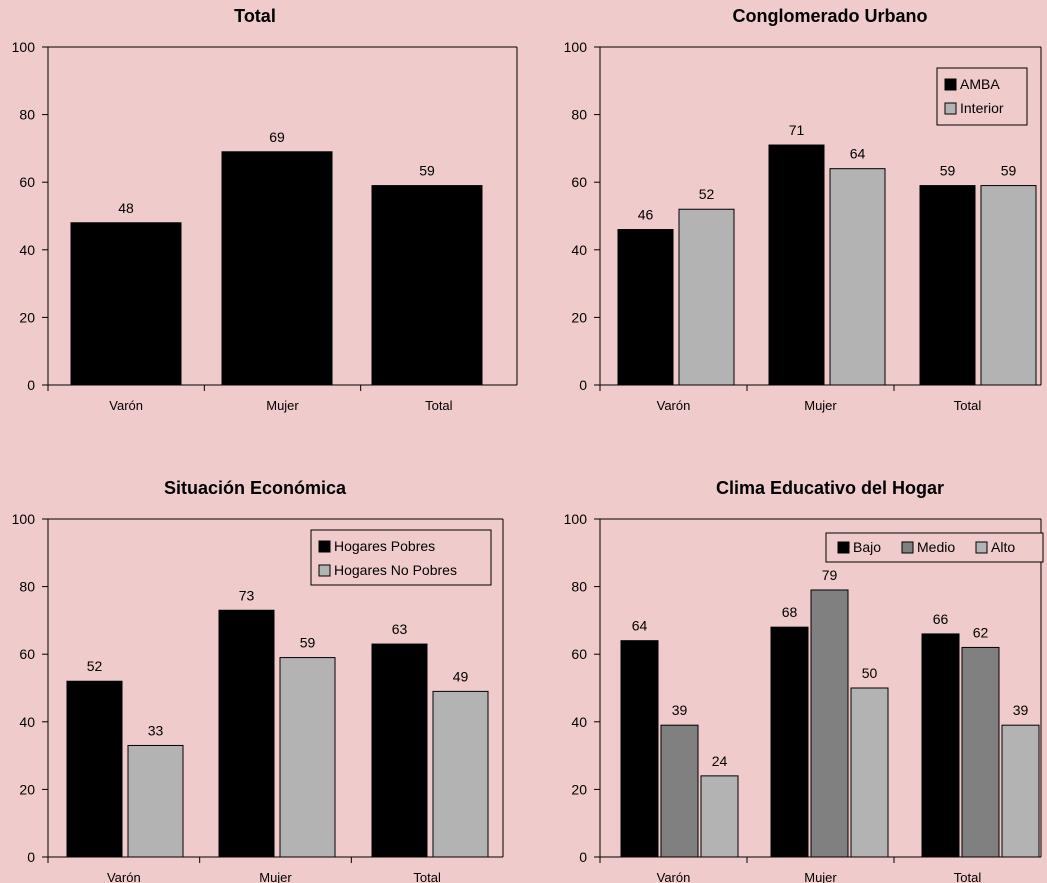 Image resolution: width=1047 pixels, height=883 pixels. Describe the element at coordinates (829, 16) in the screenshot. I see `chart-title: Conglomerado Urbano` at that location.